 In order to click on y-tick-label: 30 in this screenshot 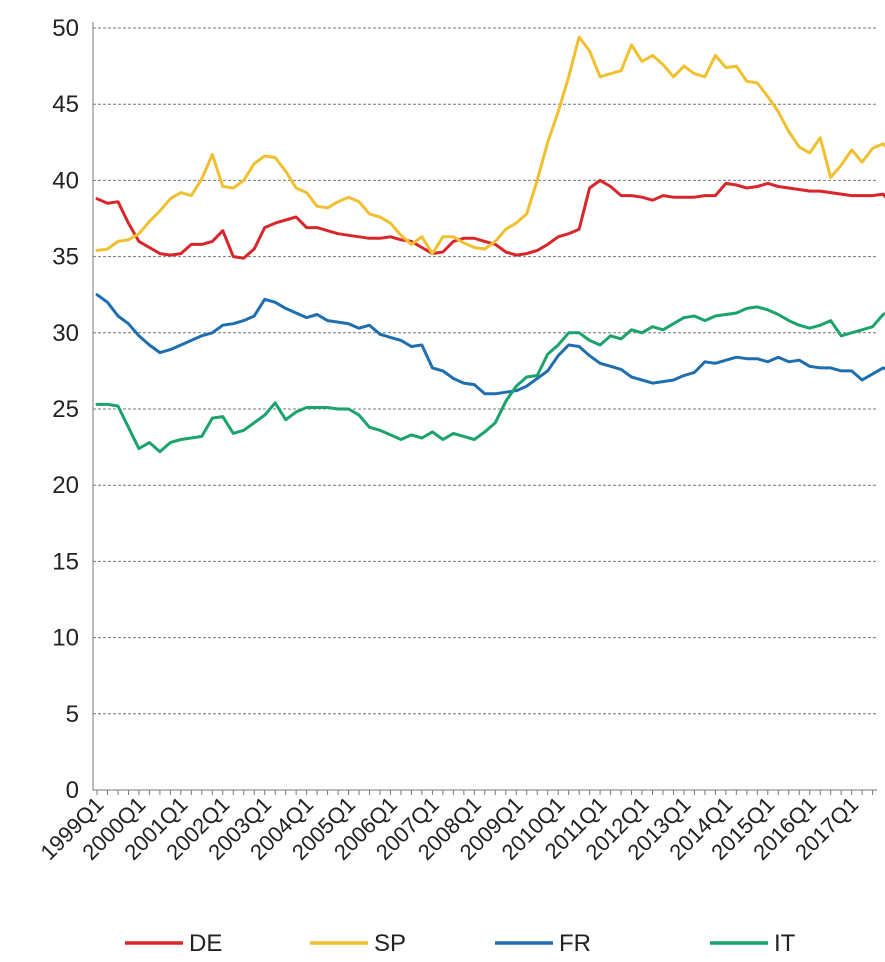, I will do `click(65, 333)`.